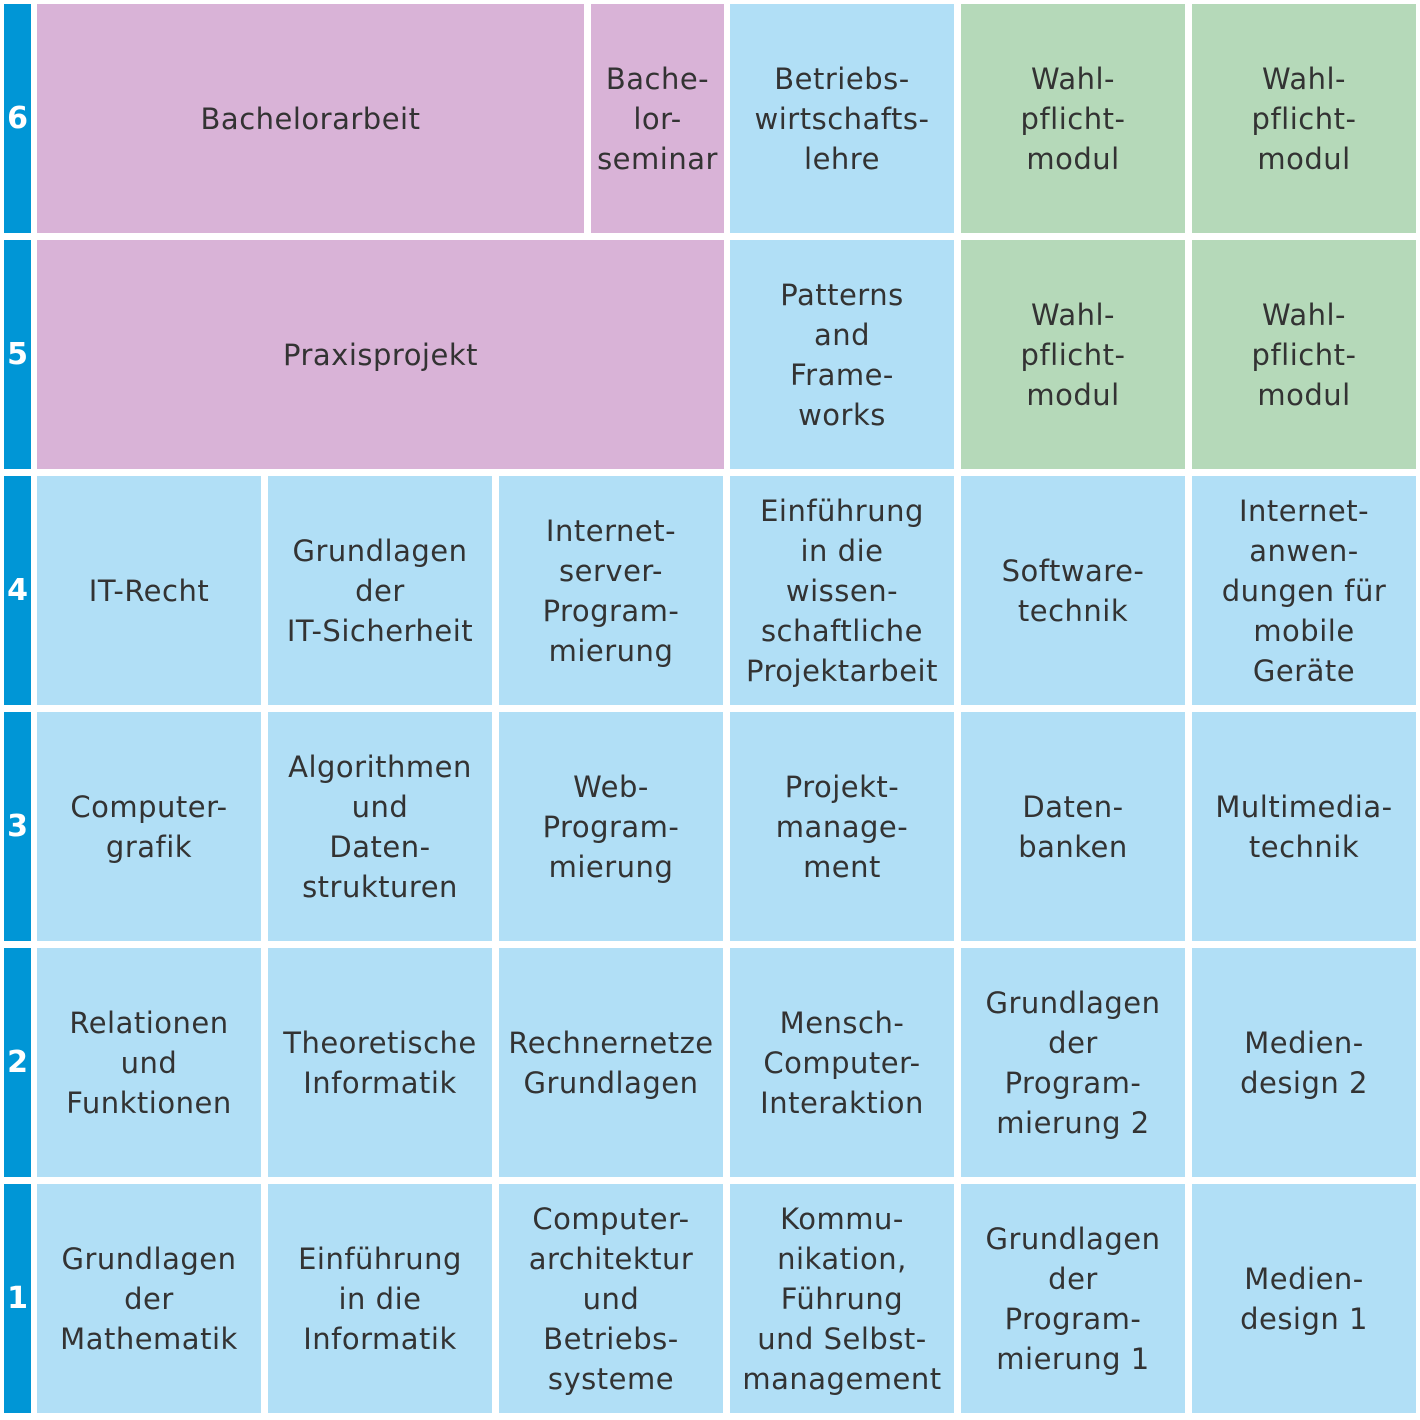  Describe the element at coordinates (1073, 590) in the screenshot. I see `module-softwaretechnik: Software- technik` at that location.